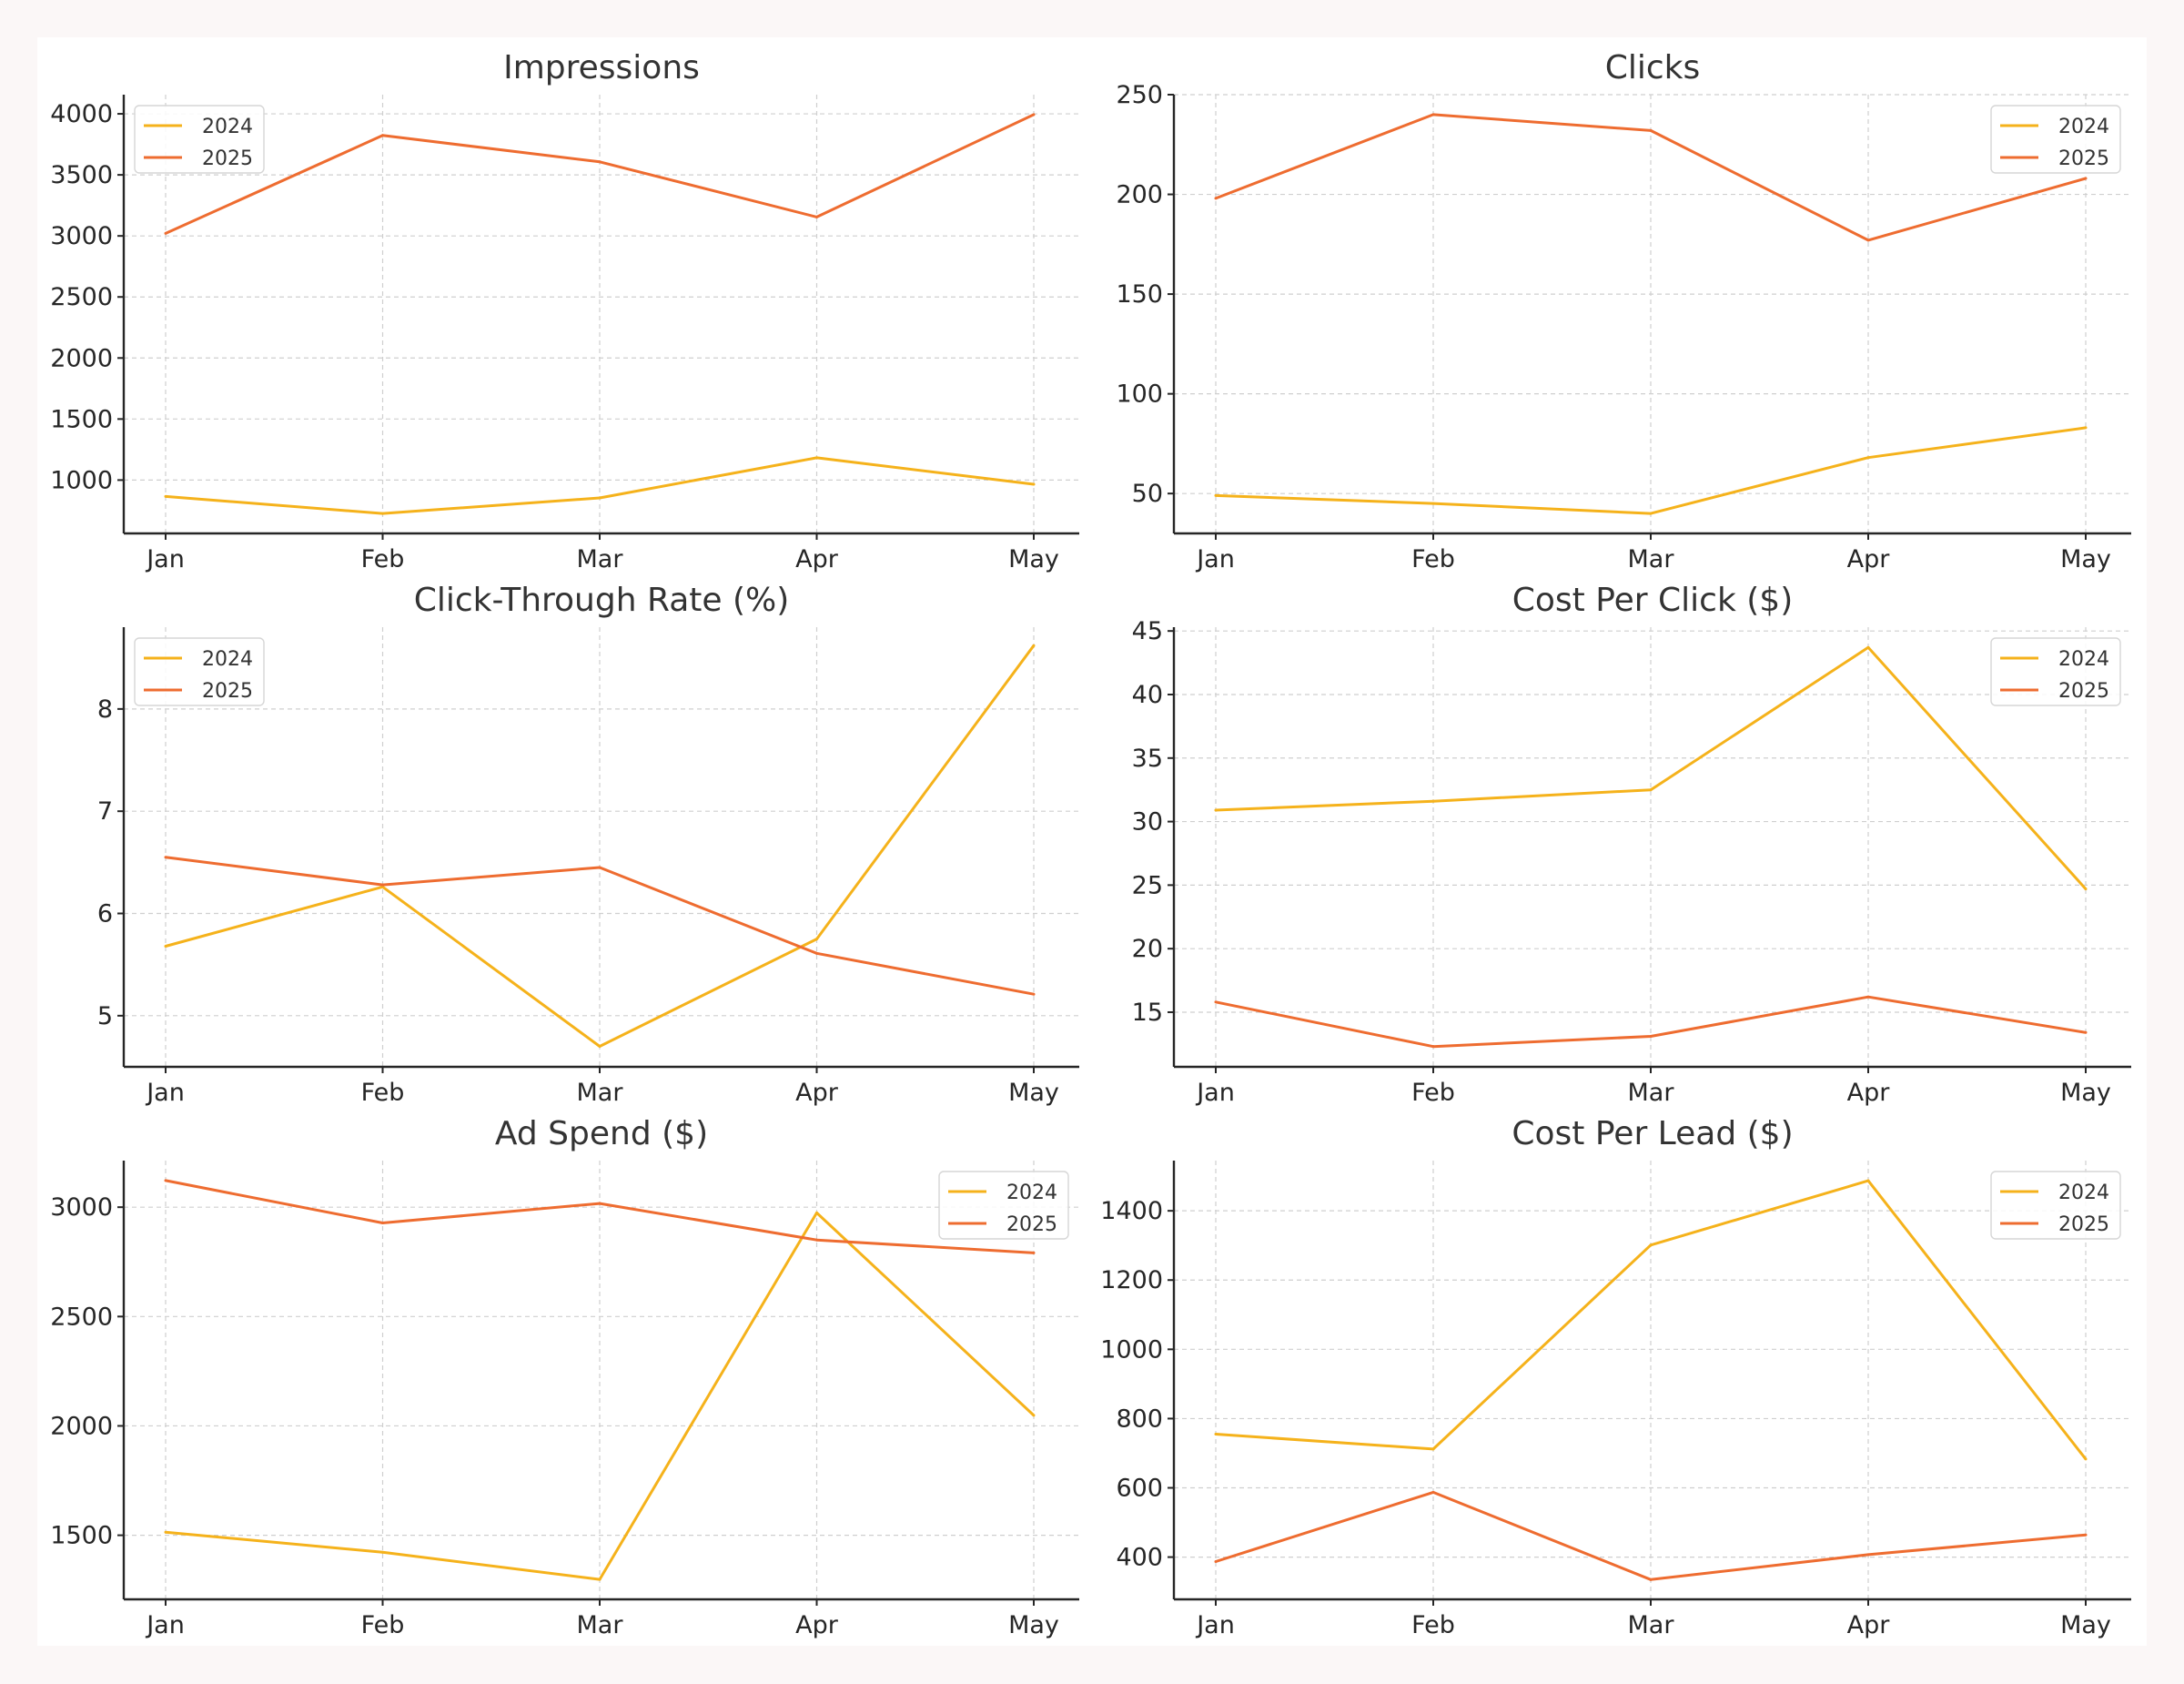 The image size is (2184, 1684). Describe the element at coordinates (1148, 695) in the screenshot. I see `y-tick-label: 40` at that location.